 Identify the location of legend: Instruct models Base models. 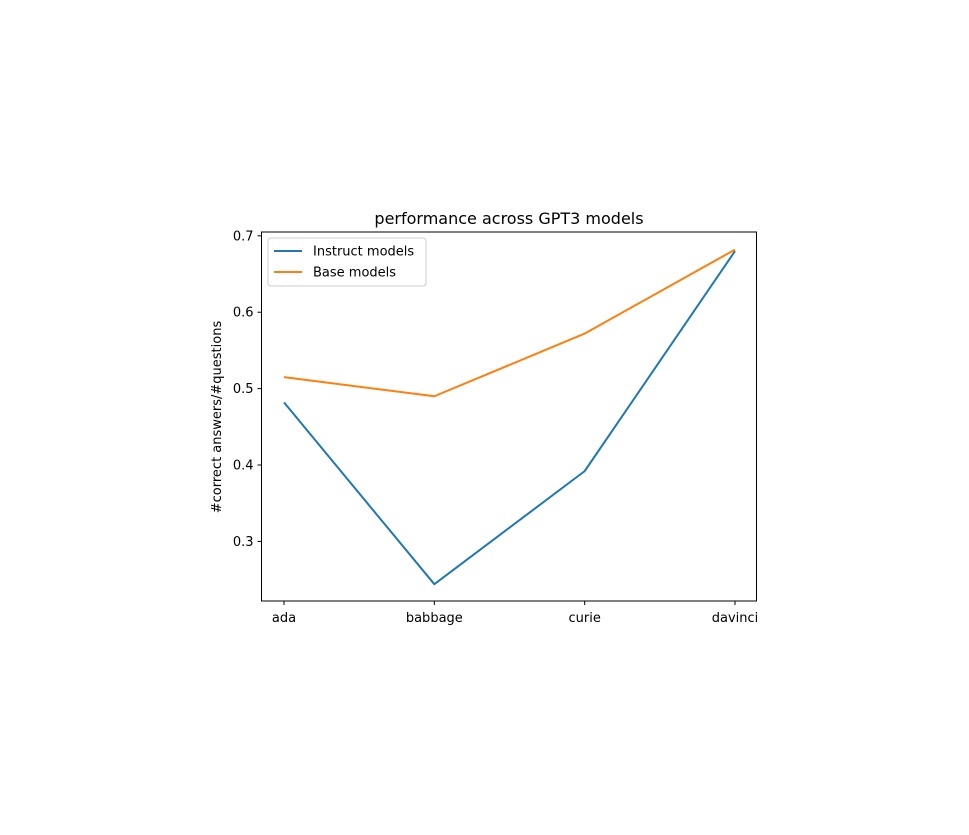
(347, 262).